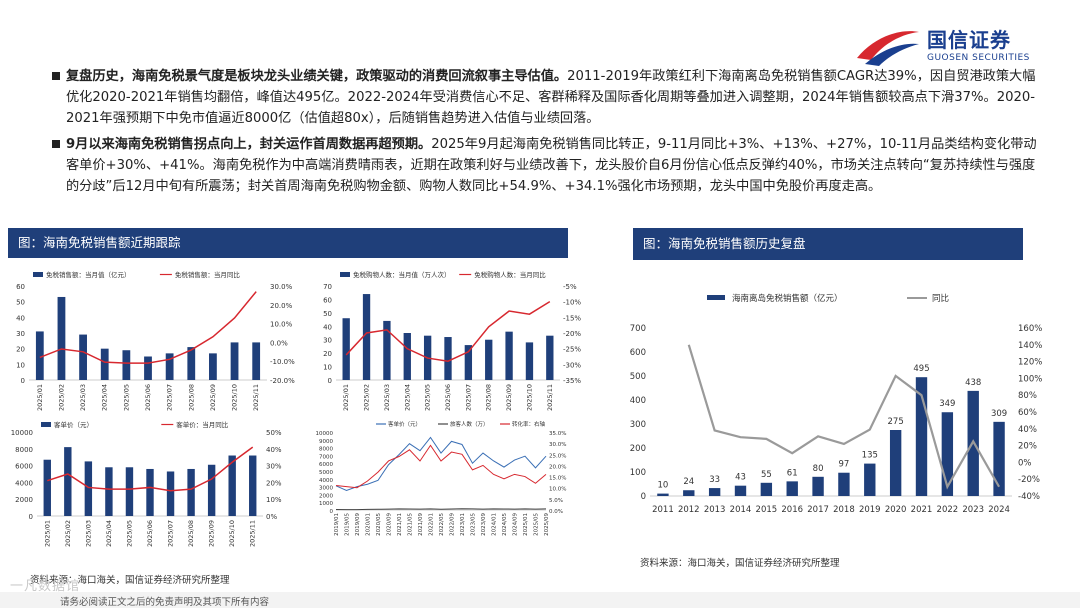 This screenshot has width=1080, height=608. Describe the element at coordinates (638, 473) in the screenshot. I see `y-tick-left: 100` at that location.